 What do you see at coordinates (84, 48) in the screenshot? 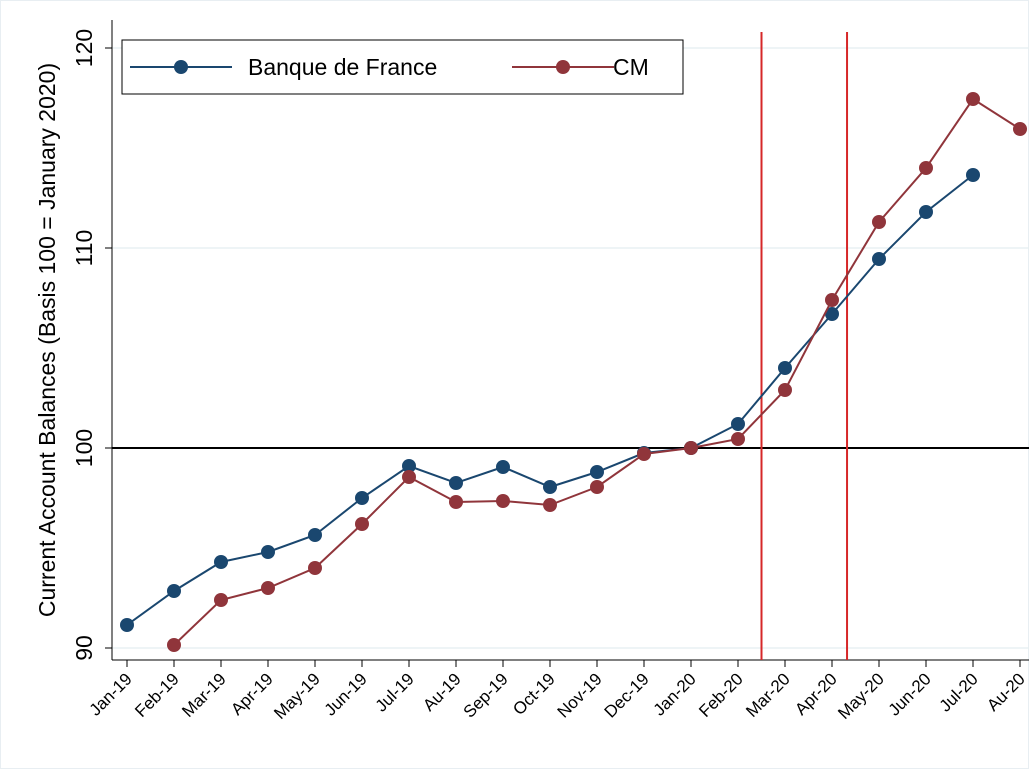
I see `y-tick-label: 120` at bounding box center [84, 48].